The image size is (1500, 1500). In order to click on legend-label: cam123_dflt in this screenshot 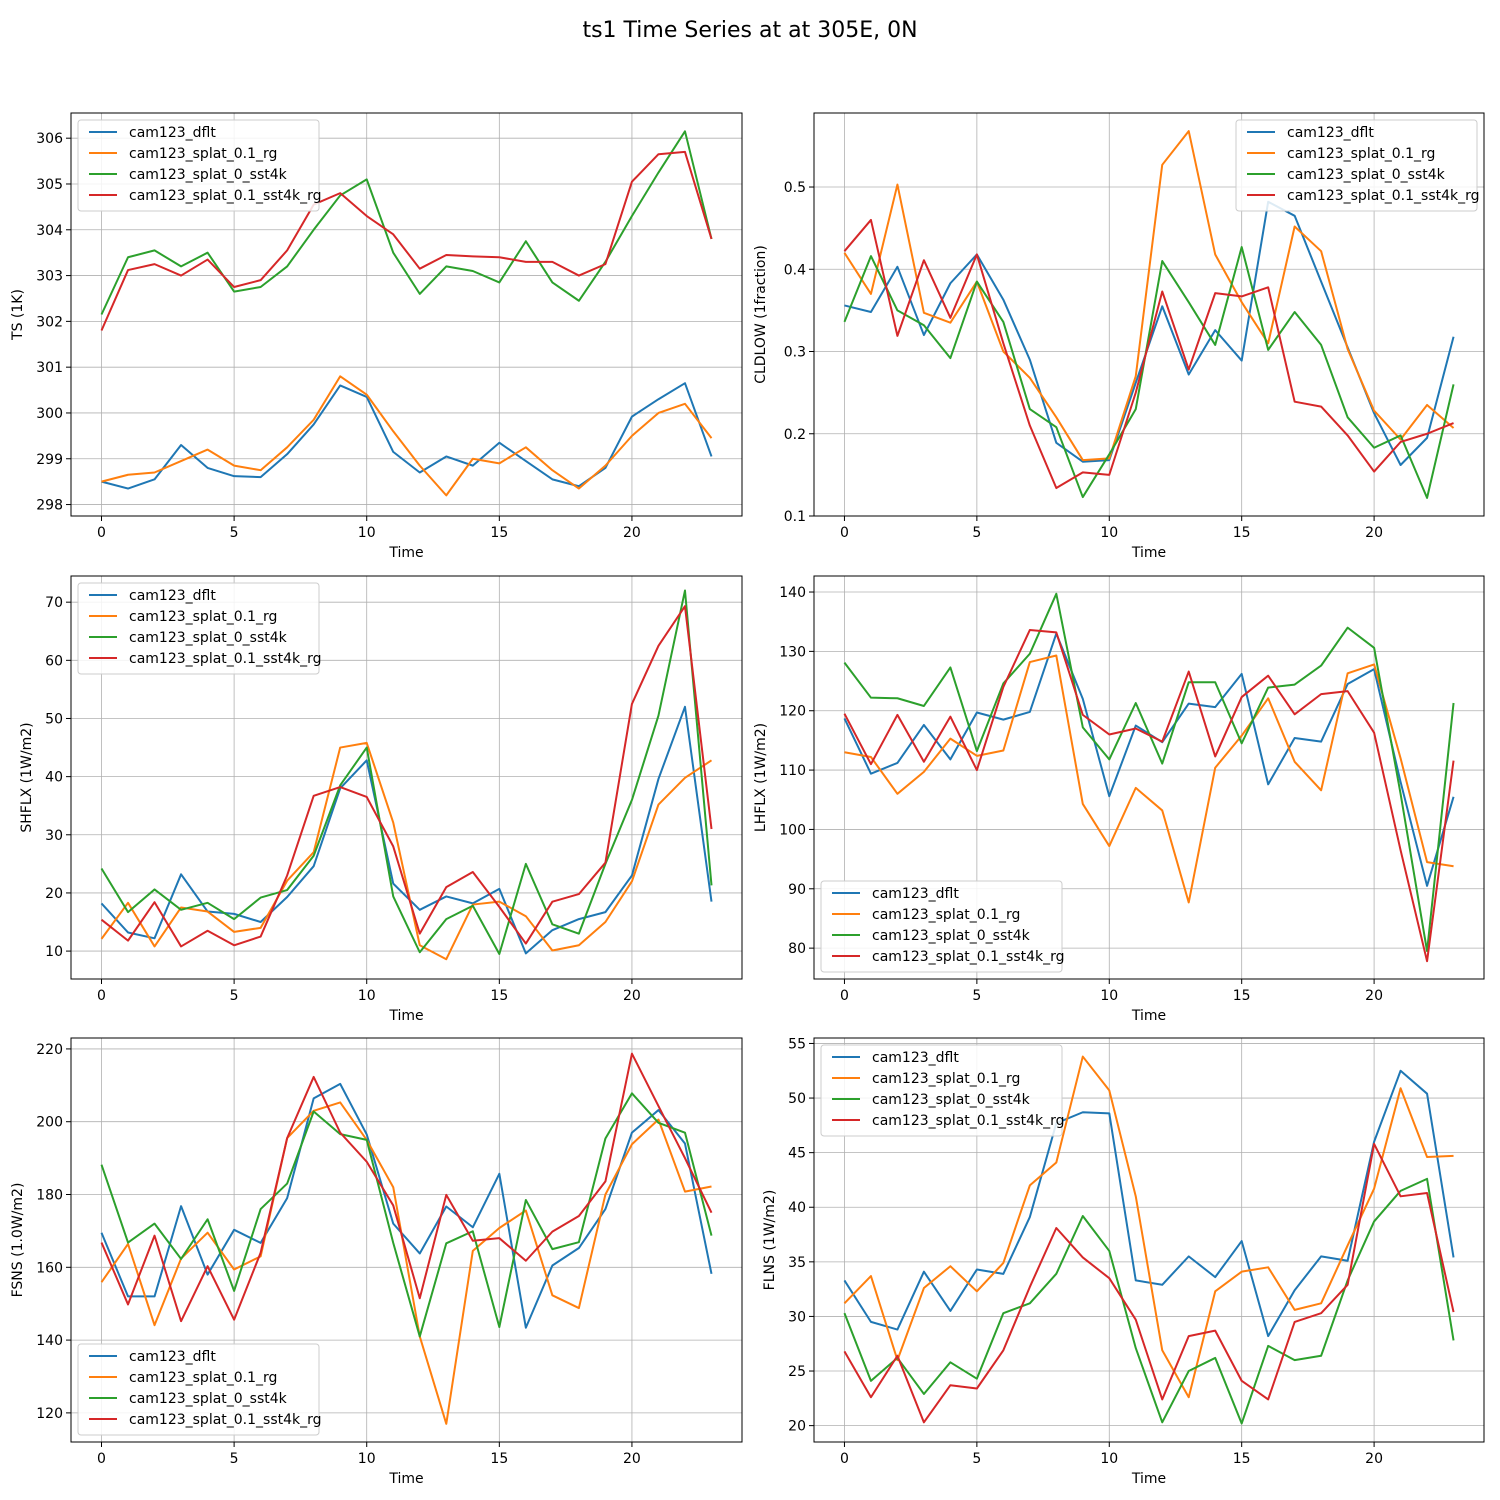, I will do `click(915, 894)`.